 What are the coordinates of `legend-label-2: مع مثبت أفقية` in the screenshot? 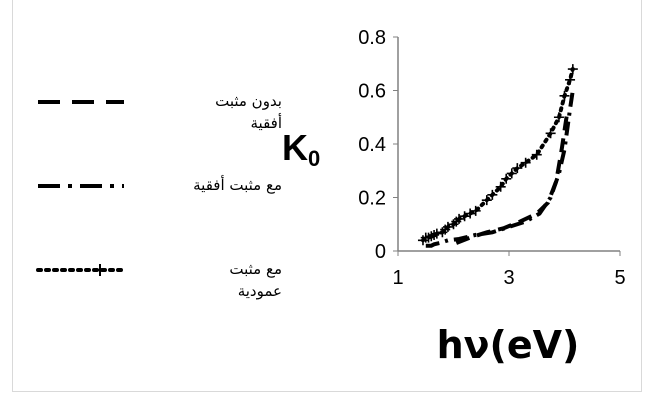 It's located at (207, 185).